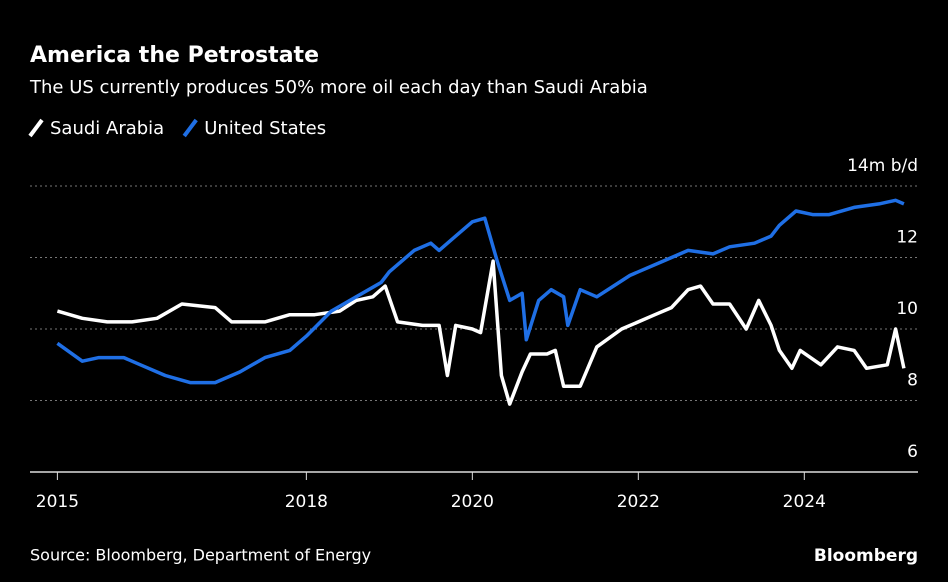 This screenshot has width=948, height=582. Describe the element at coordinates (174, 55) in the screenshot. I see `chart-title: America the Petrostate` at that location.